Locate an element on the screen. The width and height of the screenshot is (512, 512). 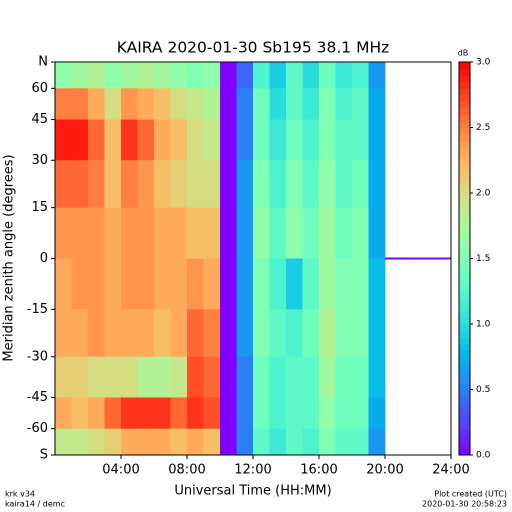
y-tick-label: S is located at coordinates (44, 455).